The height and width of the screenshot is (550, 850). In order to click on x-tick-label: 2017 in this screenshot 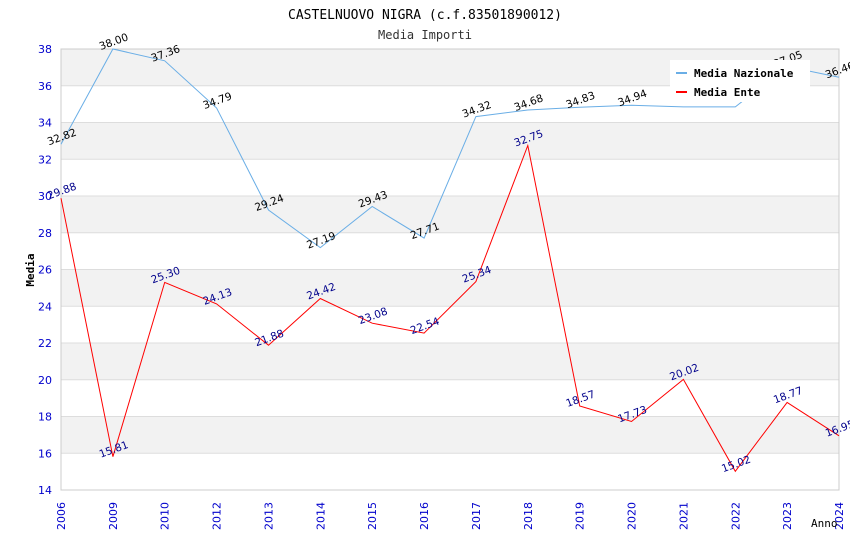, I will do `click(476, 516)`.